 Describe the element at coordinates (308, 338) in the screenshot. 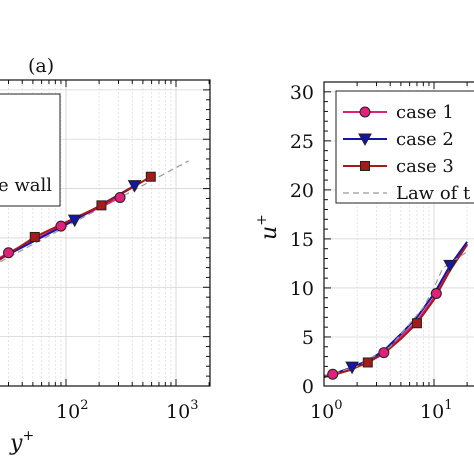

I see `panel-b-y-tick-label: 5` at that location.